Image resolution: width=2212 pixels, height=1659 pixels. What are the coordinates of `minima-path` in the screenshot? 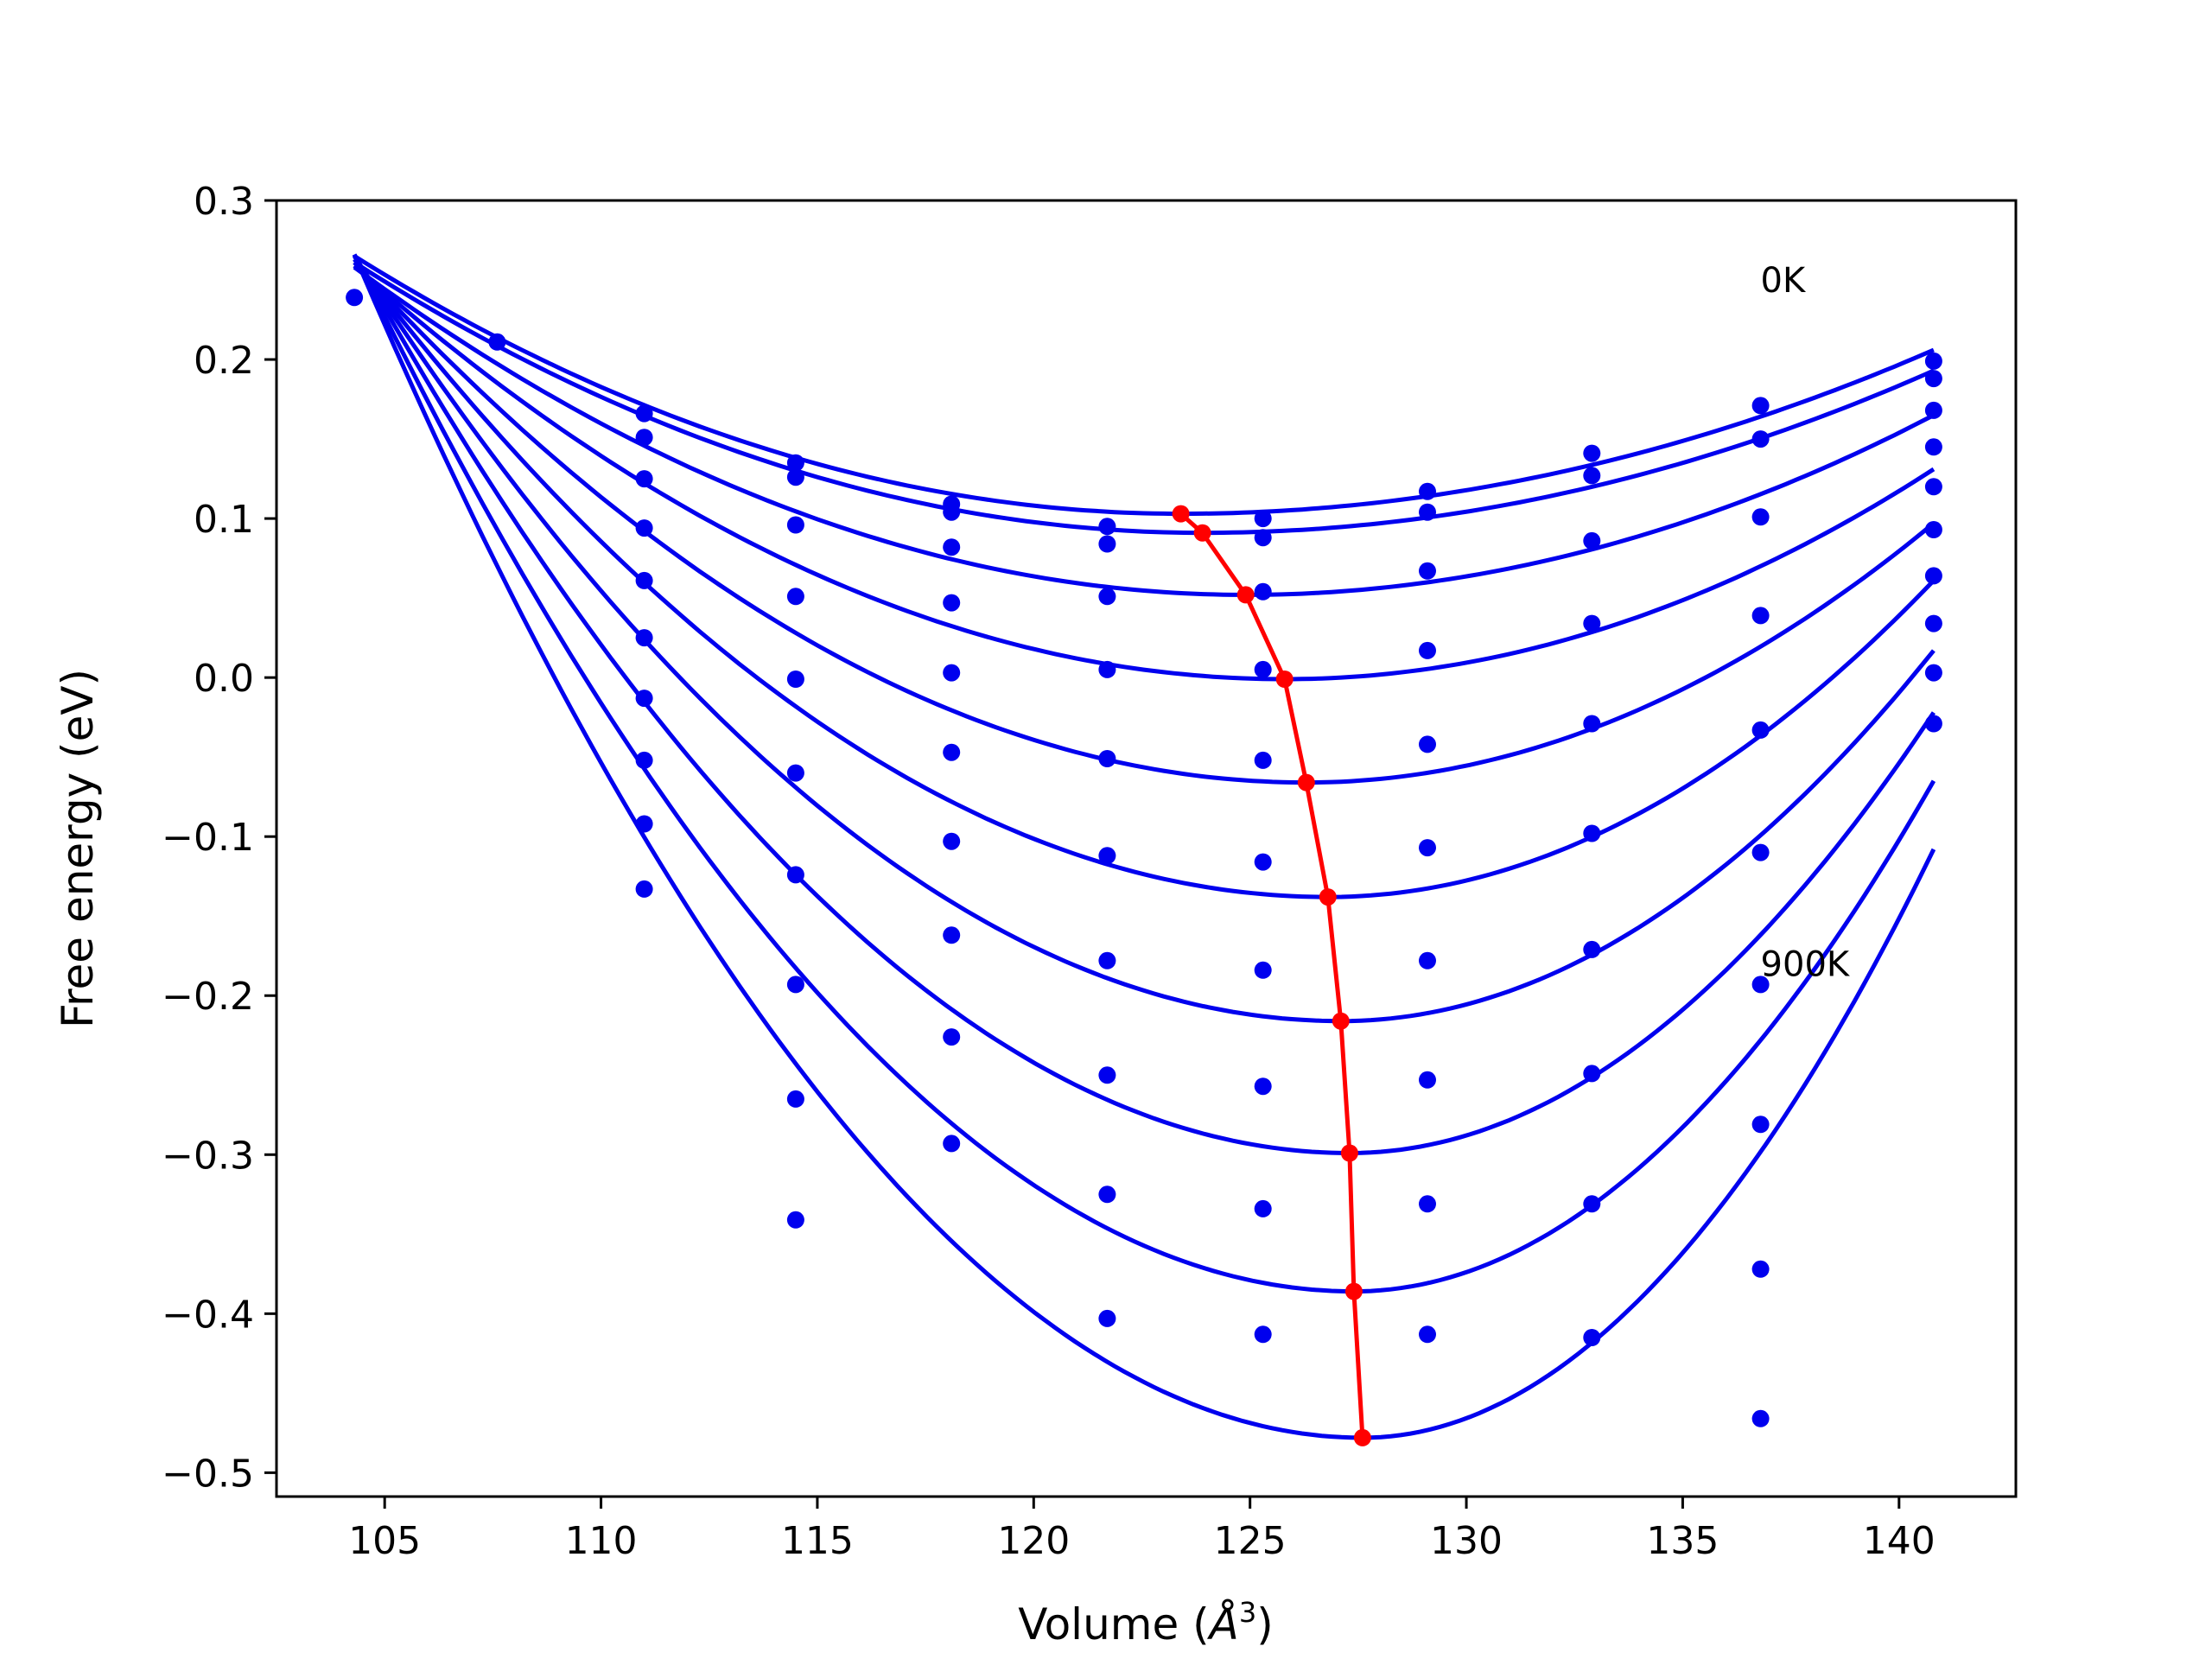 It's located at (1272, 975).